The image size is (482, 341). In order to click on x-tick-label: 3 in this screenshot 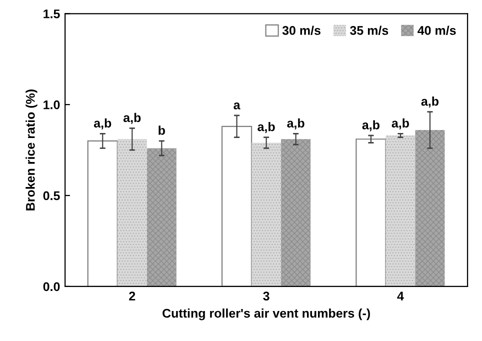, I will do `click(266, 296)`.